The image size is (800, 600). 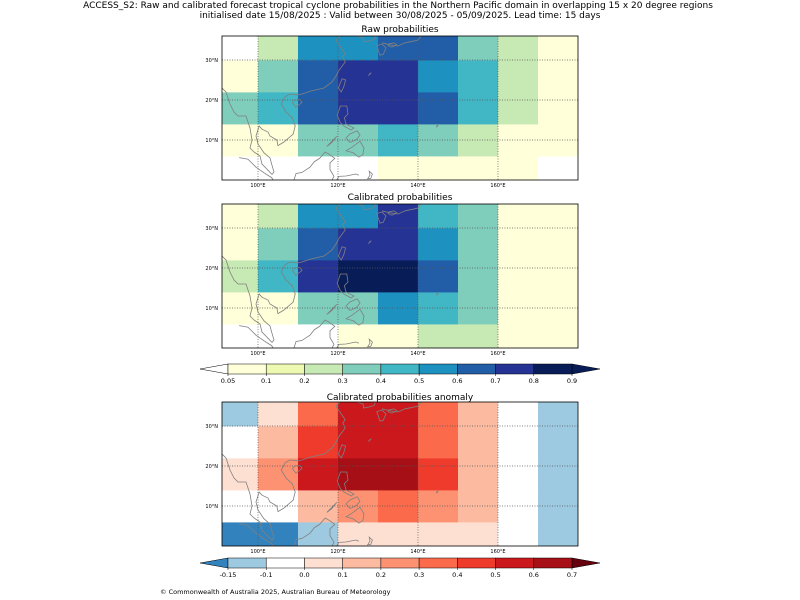 What do you see at coordinates (257, 552) in the screenshot?
I see `lon-tick-label: 100°E` at bounding box center [257, 552].